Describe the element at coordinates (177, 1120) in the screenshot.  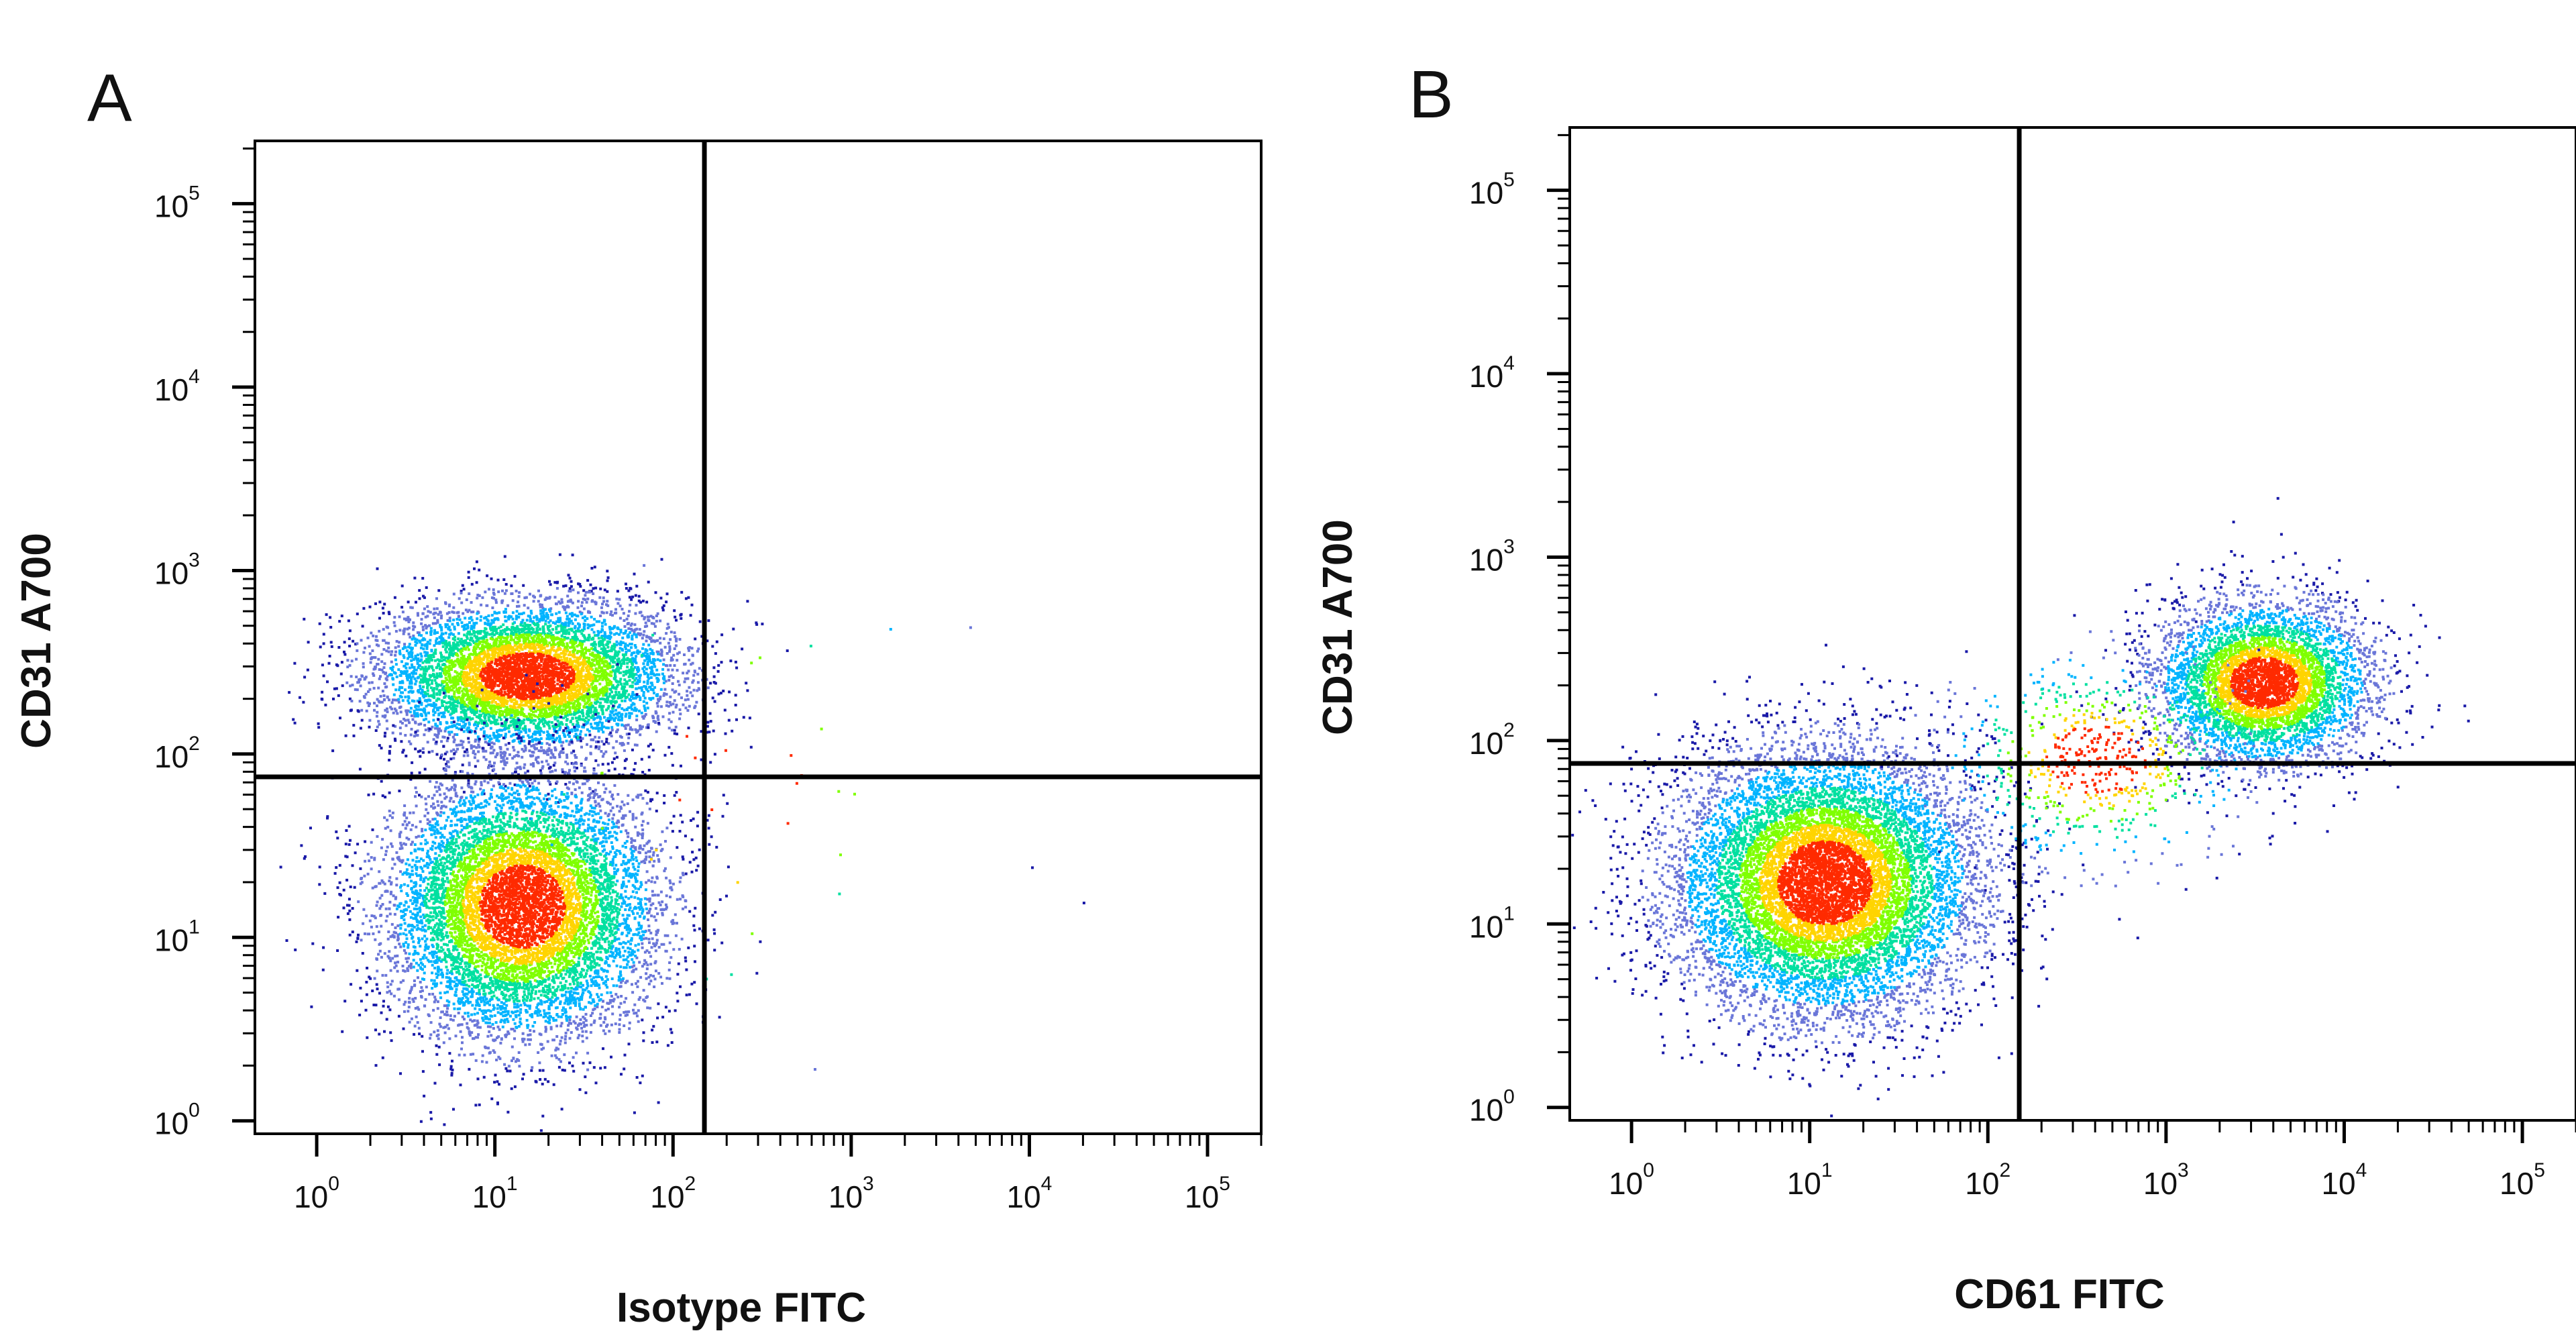
I see `panel-a-y-tick-label: 10⁰` at that location.